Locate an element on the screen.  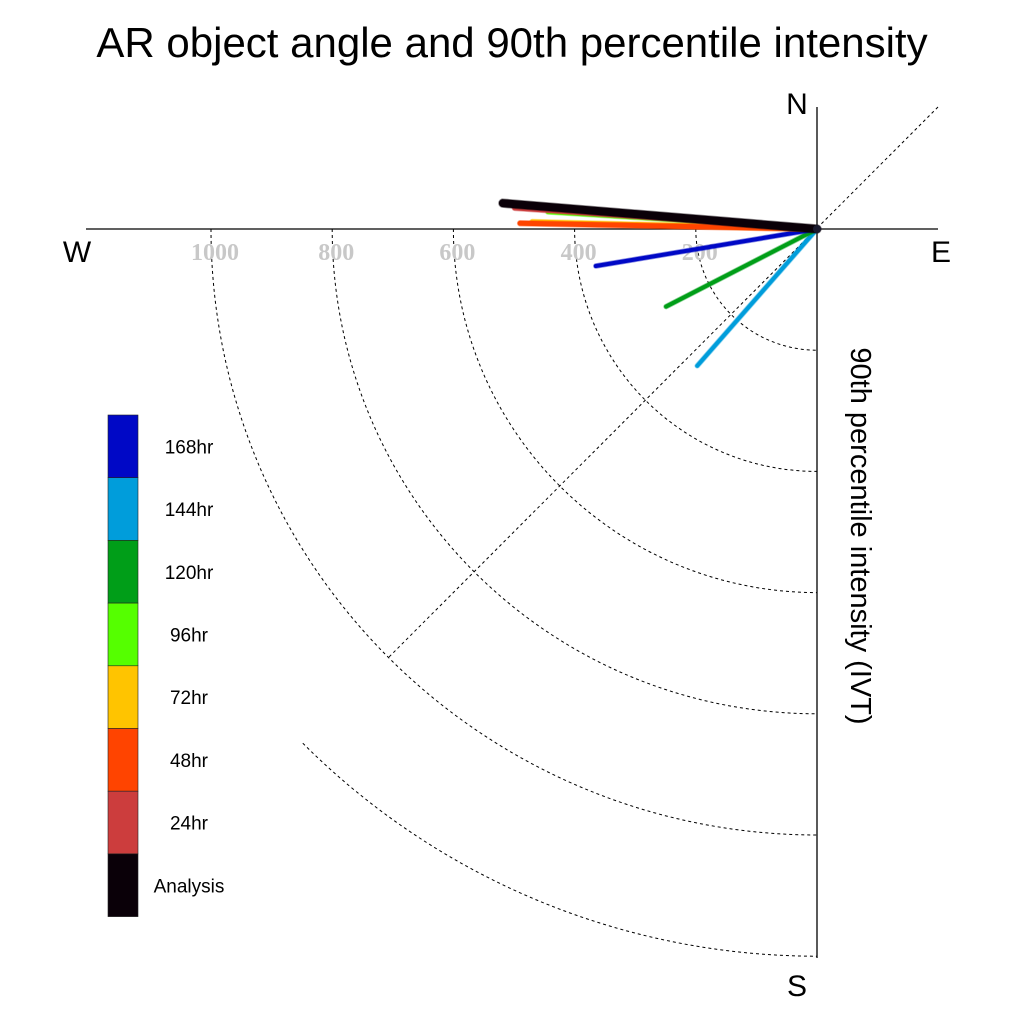
vector-120hr is located at coordinates (741, 268).